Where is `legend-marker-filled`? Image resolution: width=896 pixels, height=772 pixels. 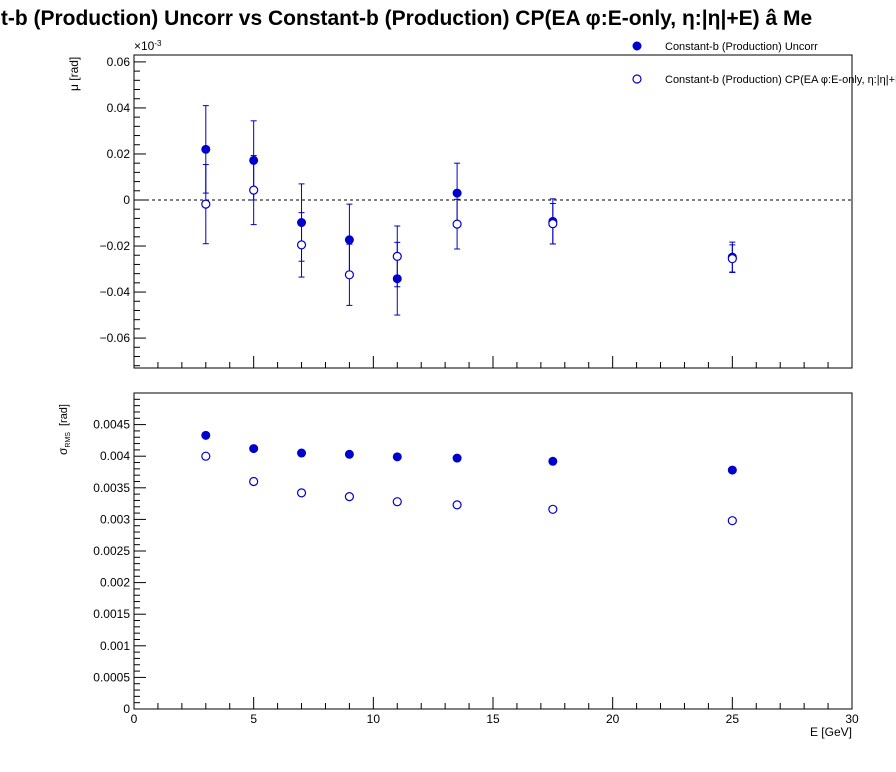 legend-marker-filled is located at coordinates (637, 46).